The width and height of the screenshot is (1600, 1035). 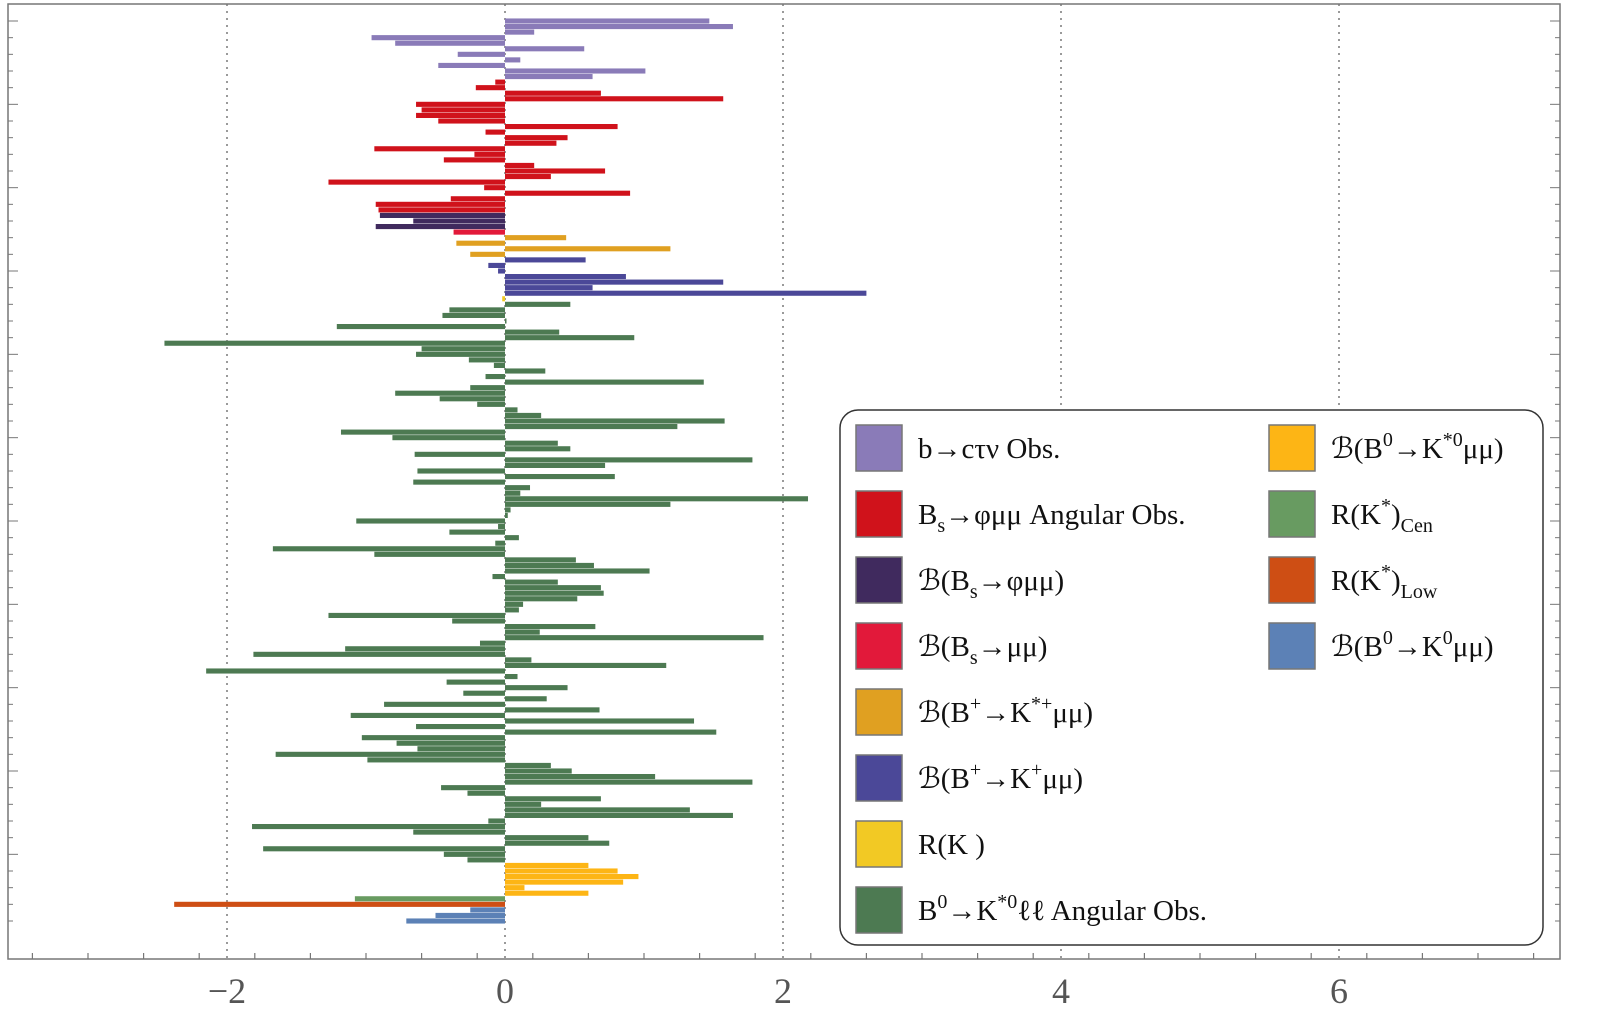 I want to click on legend-label-ang: B0→K*0ℓℓ Angular Obs., so click(x=1062, y=909).